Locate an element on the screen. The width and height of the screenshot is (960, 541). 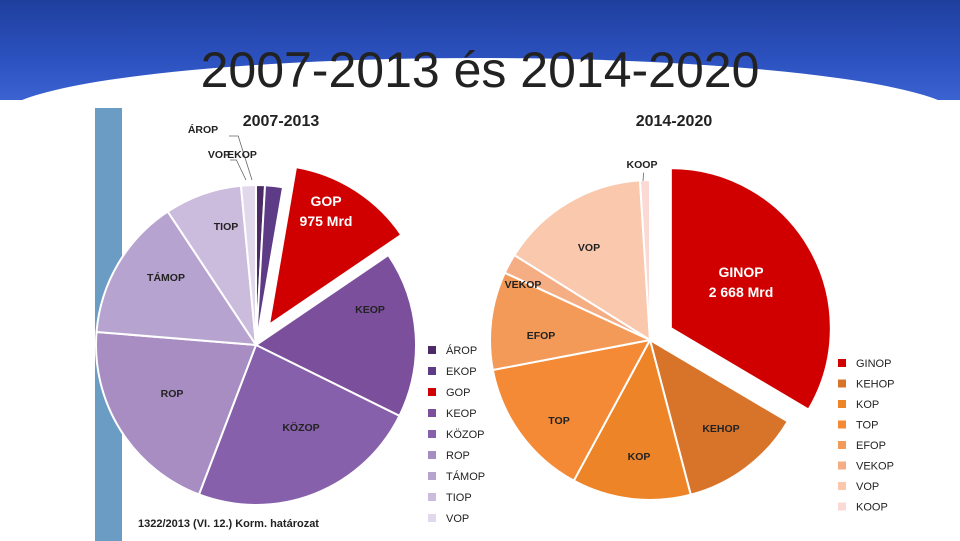
slice-label-arop: ÁROP is located at coordinates (203, 129).